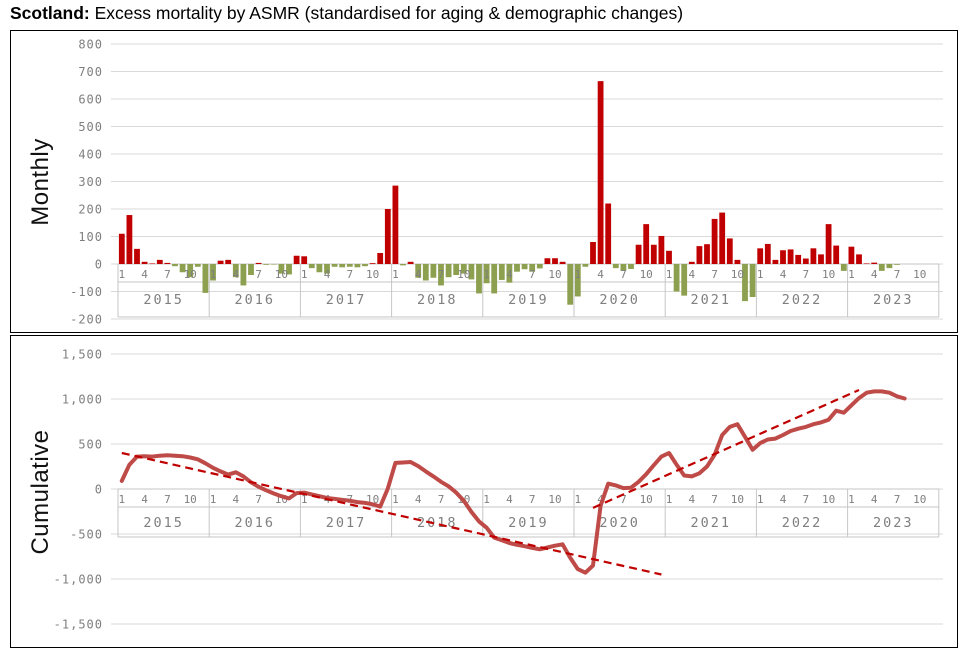 The height and width of the screenshot is (659, 971). Describe the element at coordinates (78, 580) in the screenshot. I see `svg-text: -1,000` at that location.